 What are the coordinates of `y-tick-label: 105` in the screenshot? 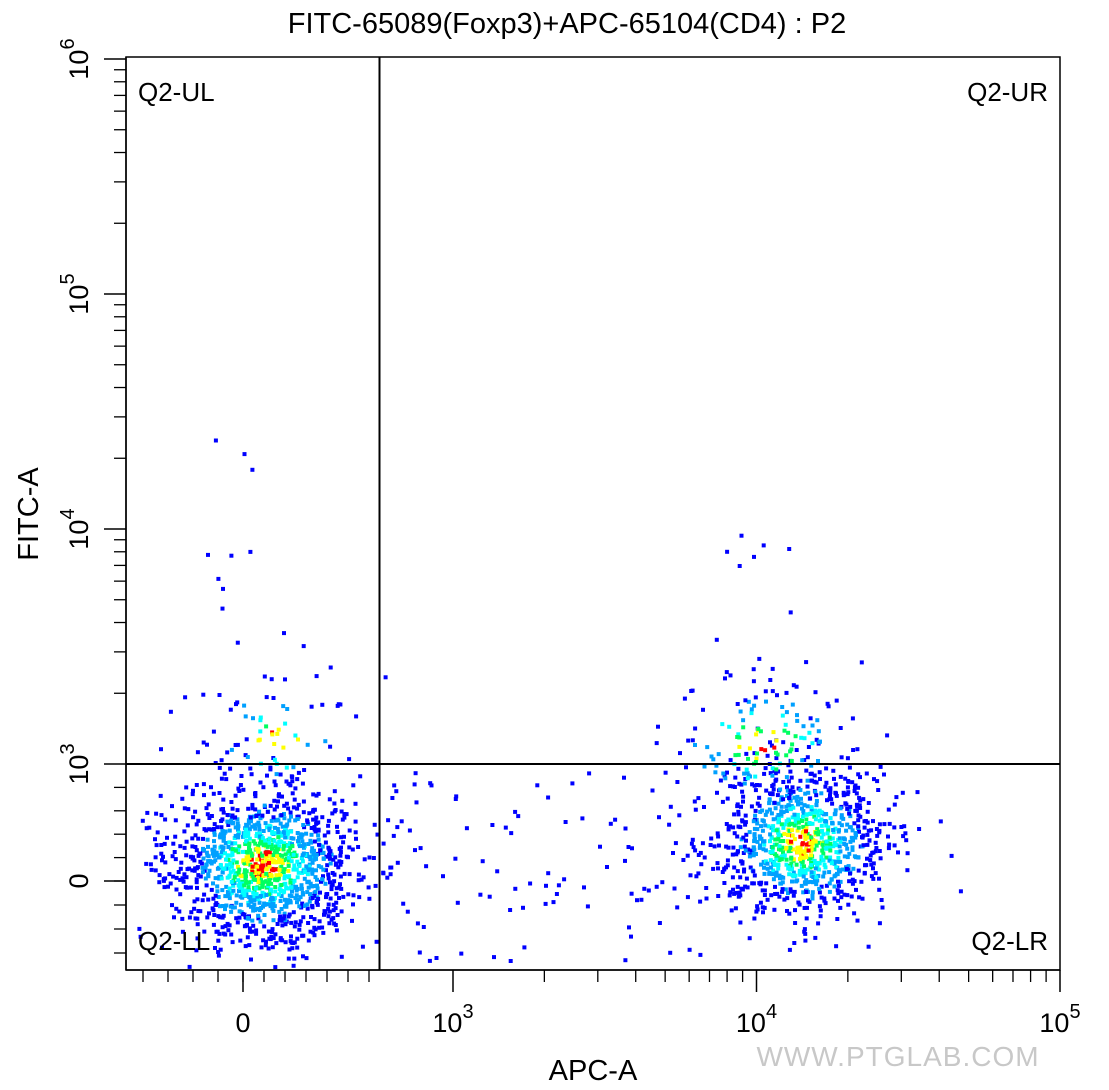 It's located at (75, 293).